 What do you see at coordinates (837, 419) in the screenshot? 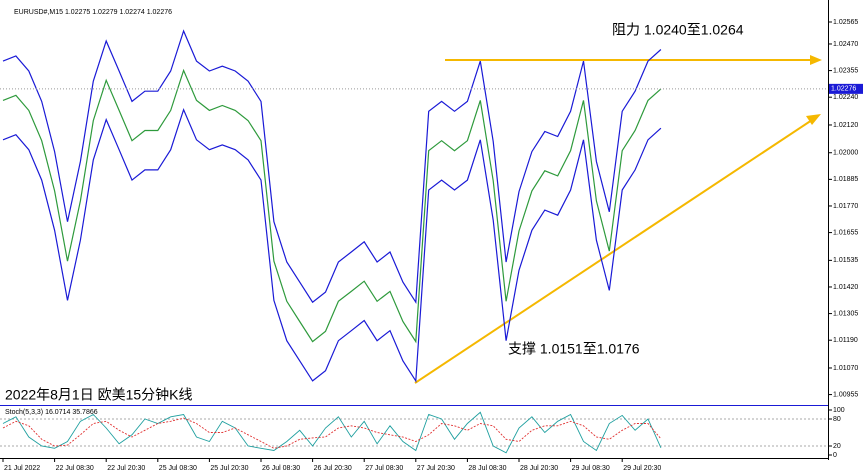
I see `y-tick-label: 80` at bounding box center [837, 419].